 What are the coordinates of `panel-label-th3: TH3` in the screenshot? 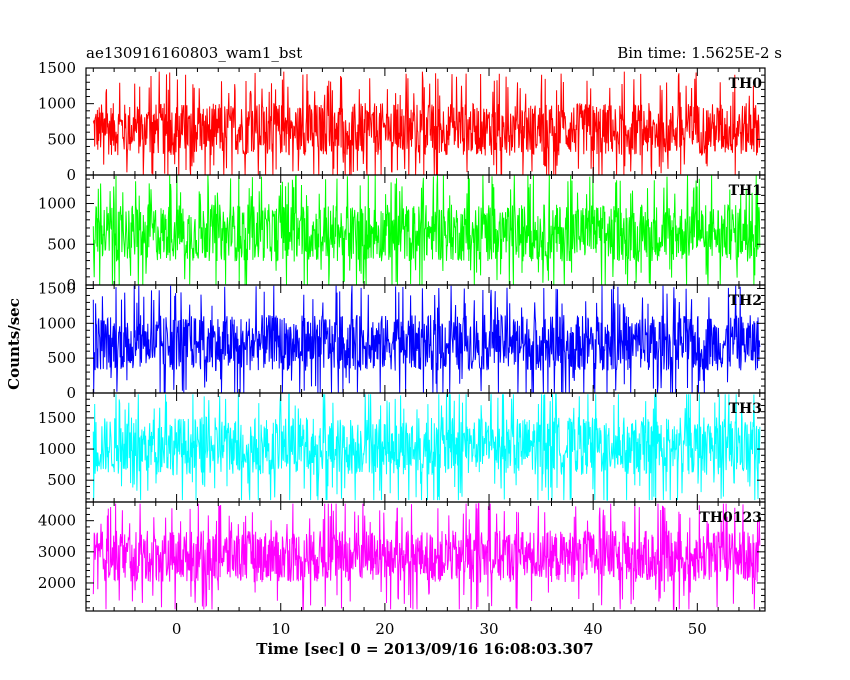 It's located at (745, 409).